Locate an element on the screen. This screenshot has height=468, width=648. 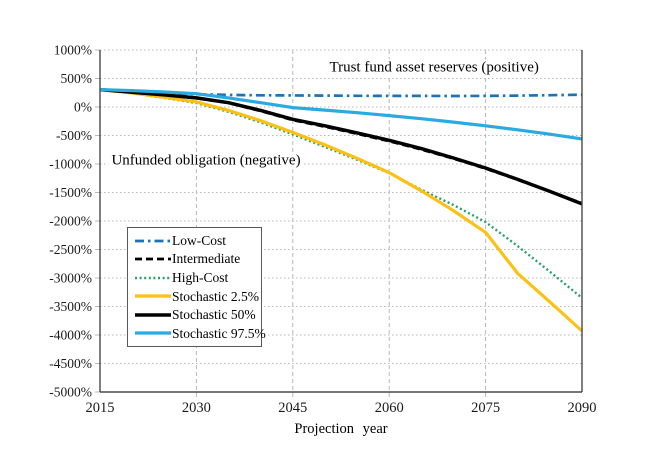
legend-item-stochastic-50: Stochastic 50% is located at coordinates (197, 315).